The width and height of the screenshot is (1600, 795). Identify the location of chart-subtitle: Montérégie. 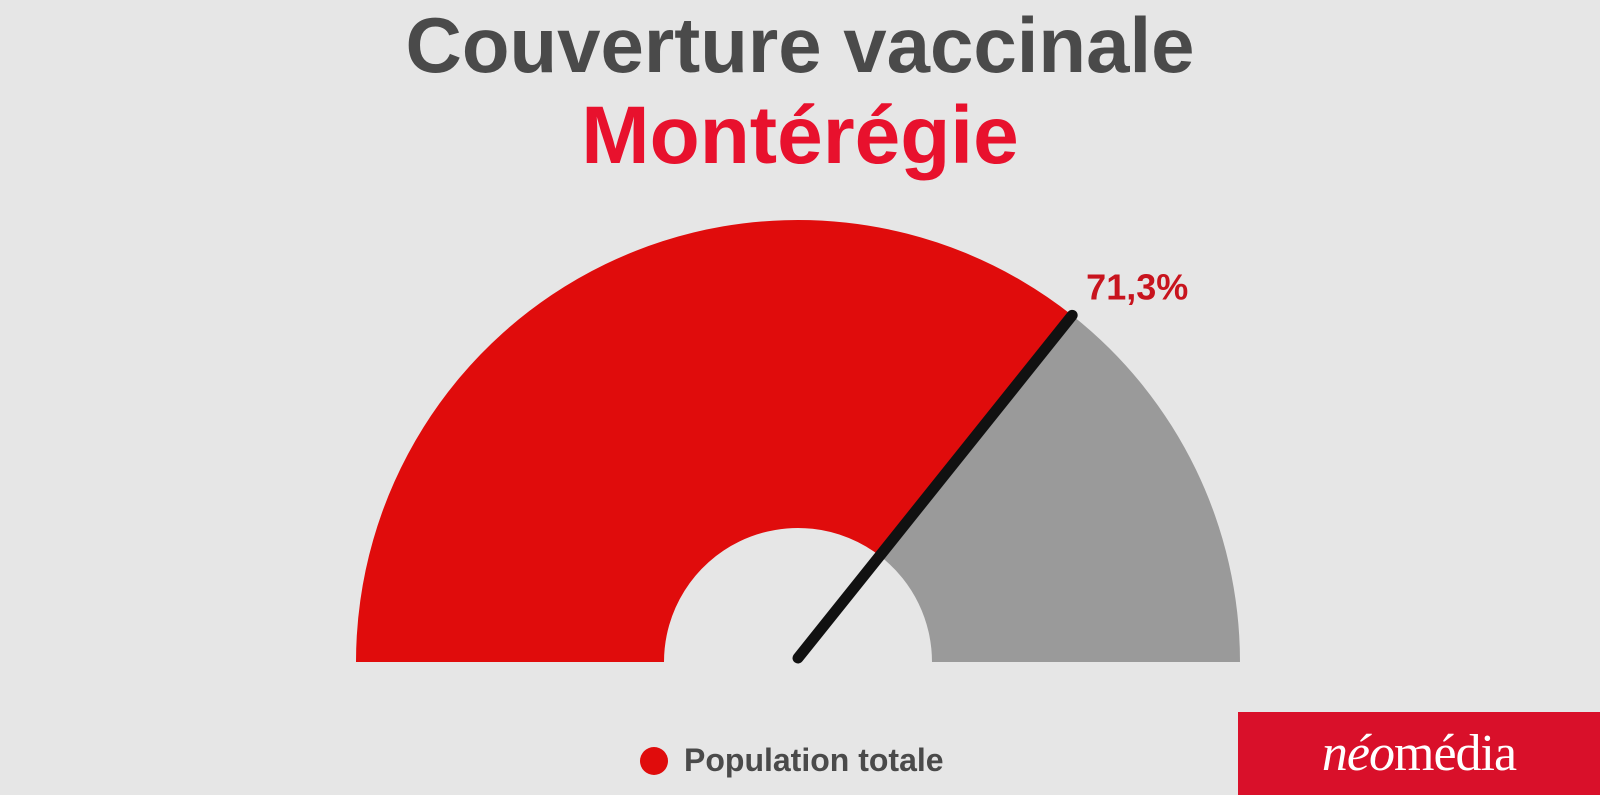
(800, 135).